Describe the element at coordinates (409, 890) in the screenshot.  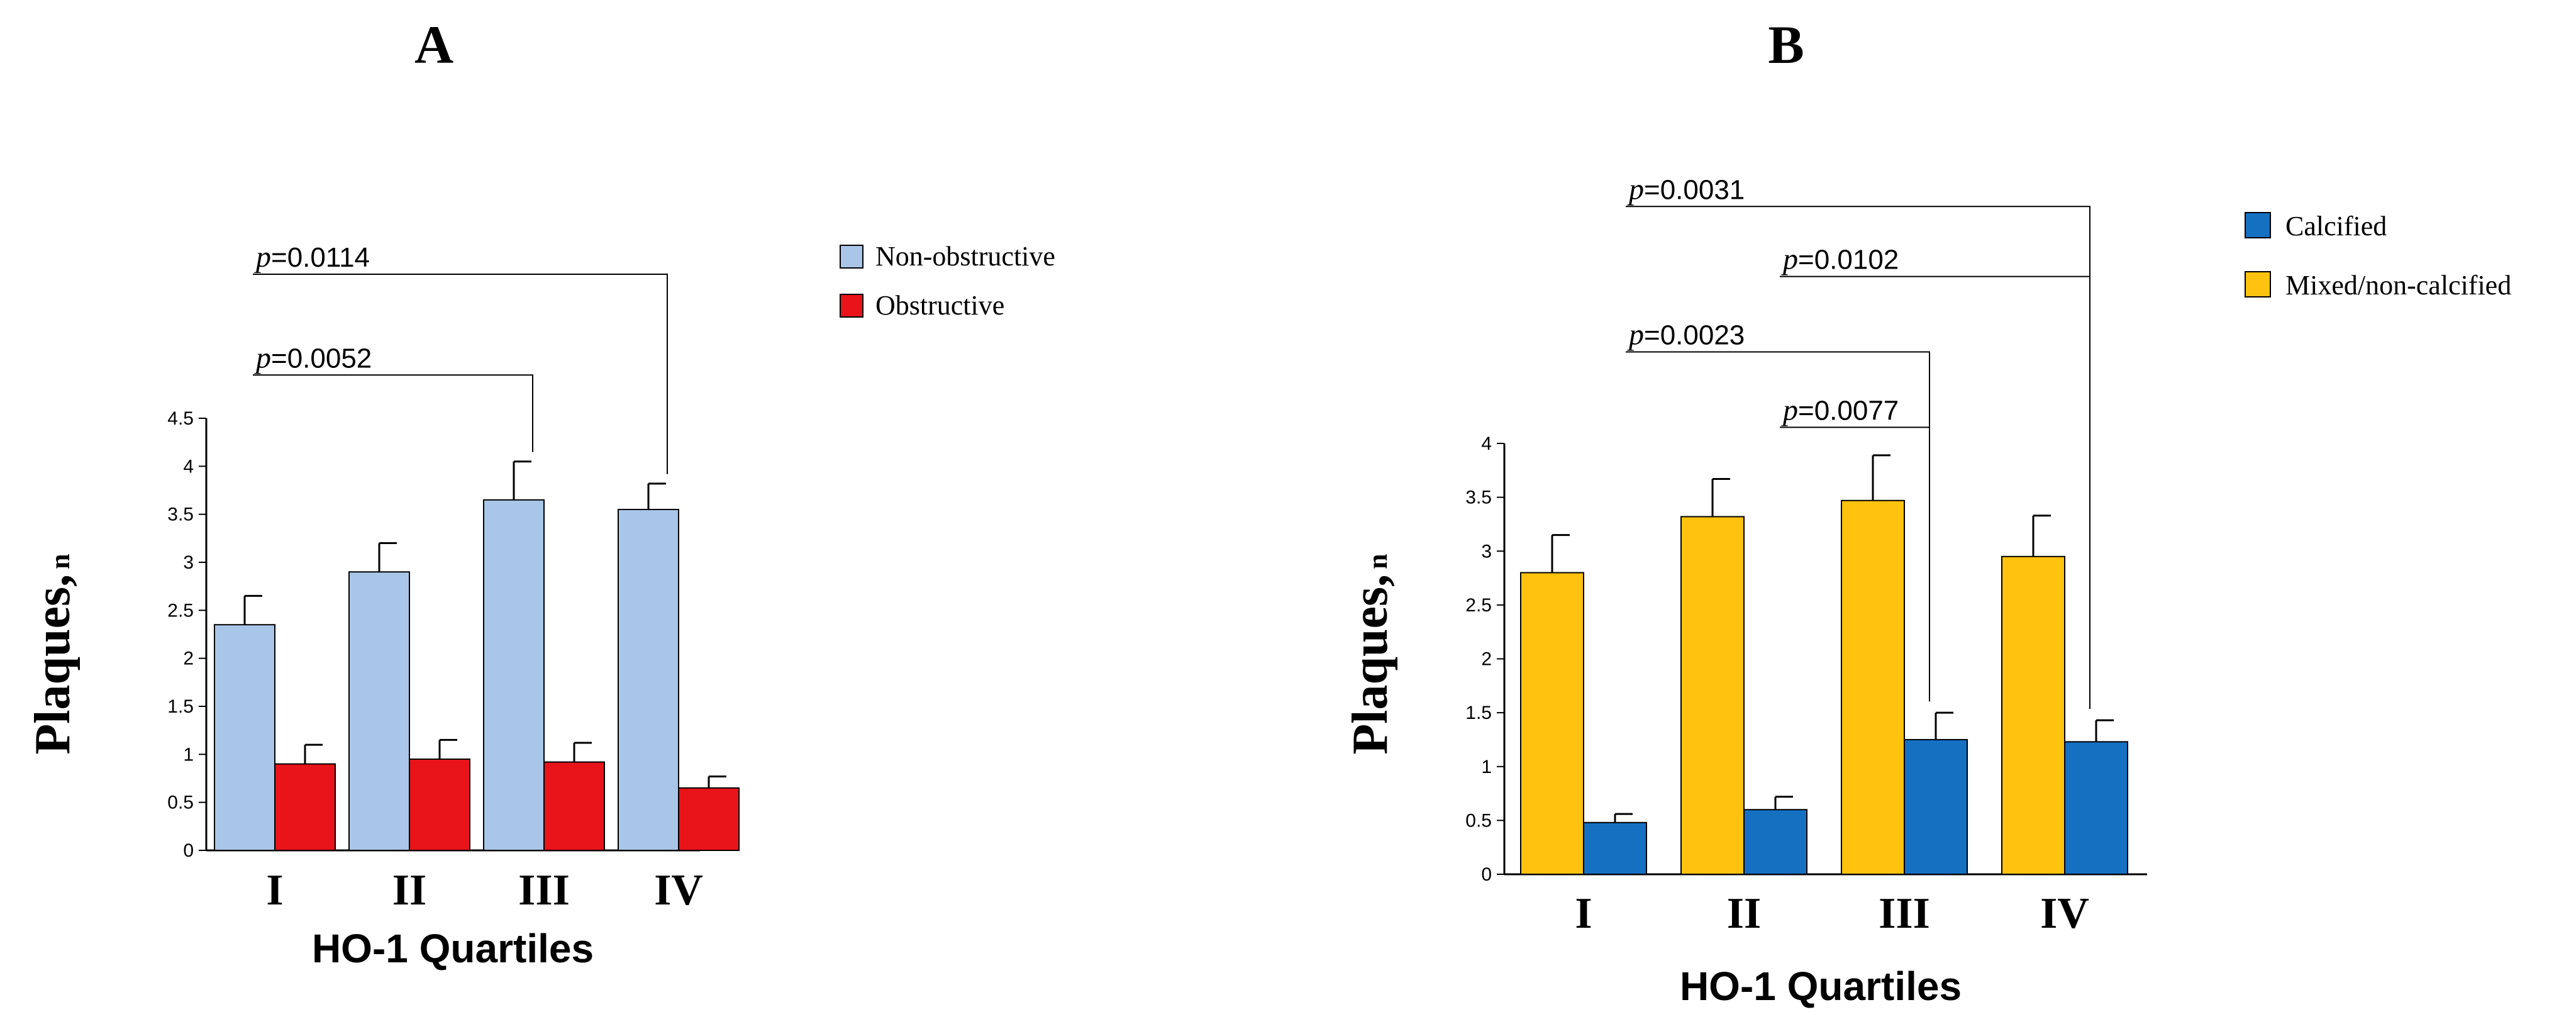
I see `panel-a-category-label-ii: II` at that location.